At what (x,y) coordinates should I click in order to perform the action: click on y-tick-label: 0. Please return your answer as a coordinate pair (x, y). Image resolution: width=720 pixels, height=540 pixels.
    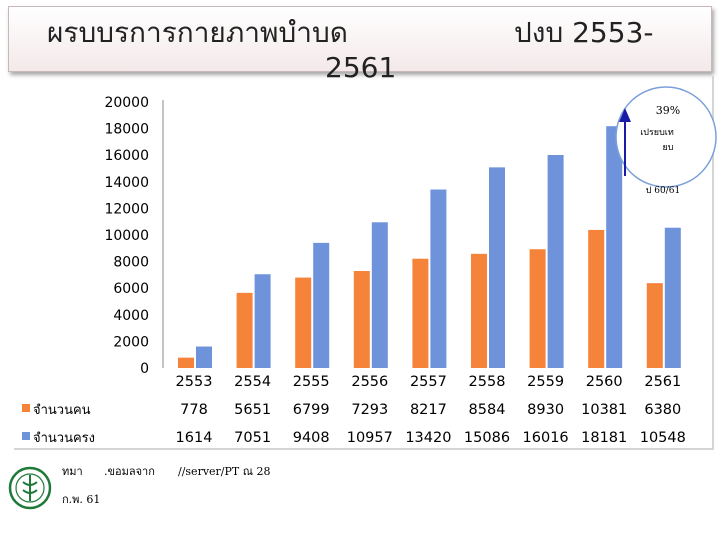
    Looking at the image, I should click on (144, 369).